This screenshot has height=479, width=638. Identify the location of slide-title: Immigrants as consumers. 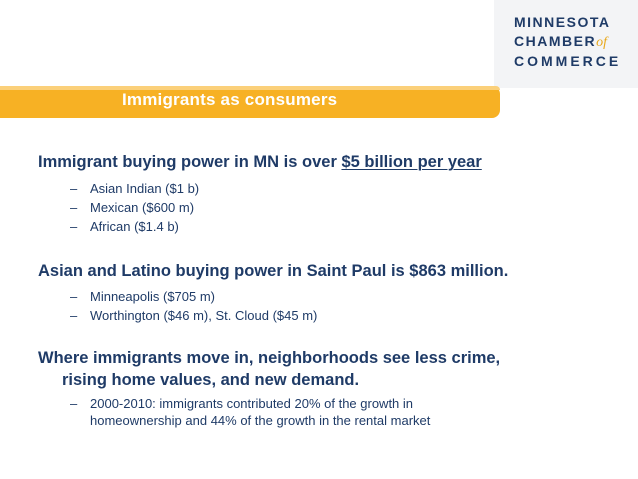
(230, 99).